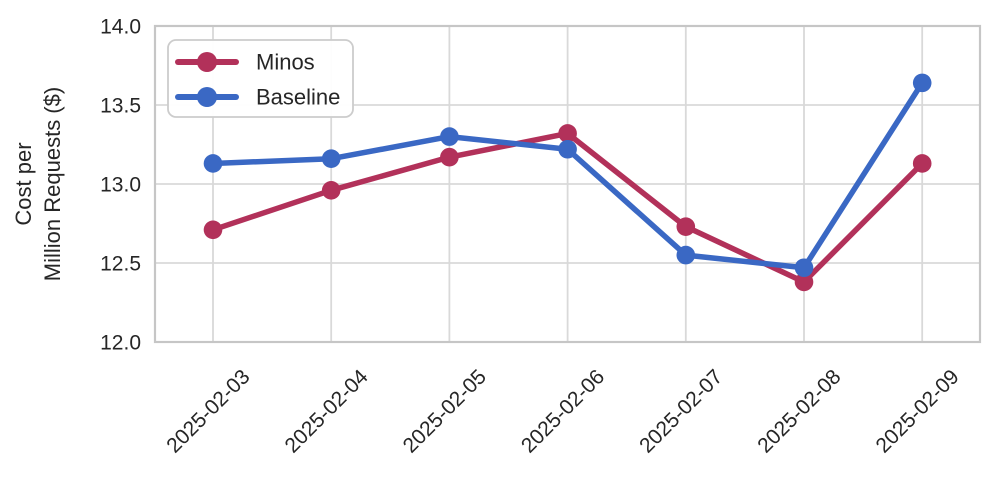  Describe the element at coordinates (917, 411) in the screenshot. I see `x-tick-label-6: 2025-02-09` at that location.